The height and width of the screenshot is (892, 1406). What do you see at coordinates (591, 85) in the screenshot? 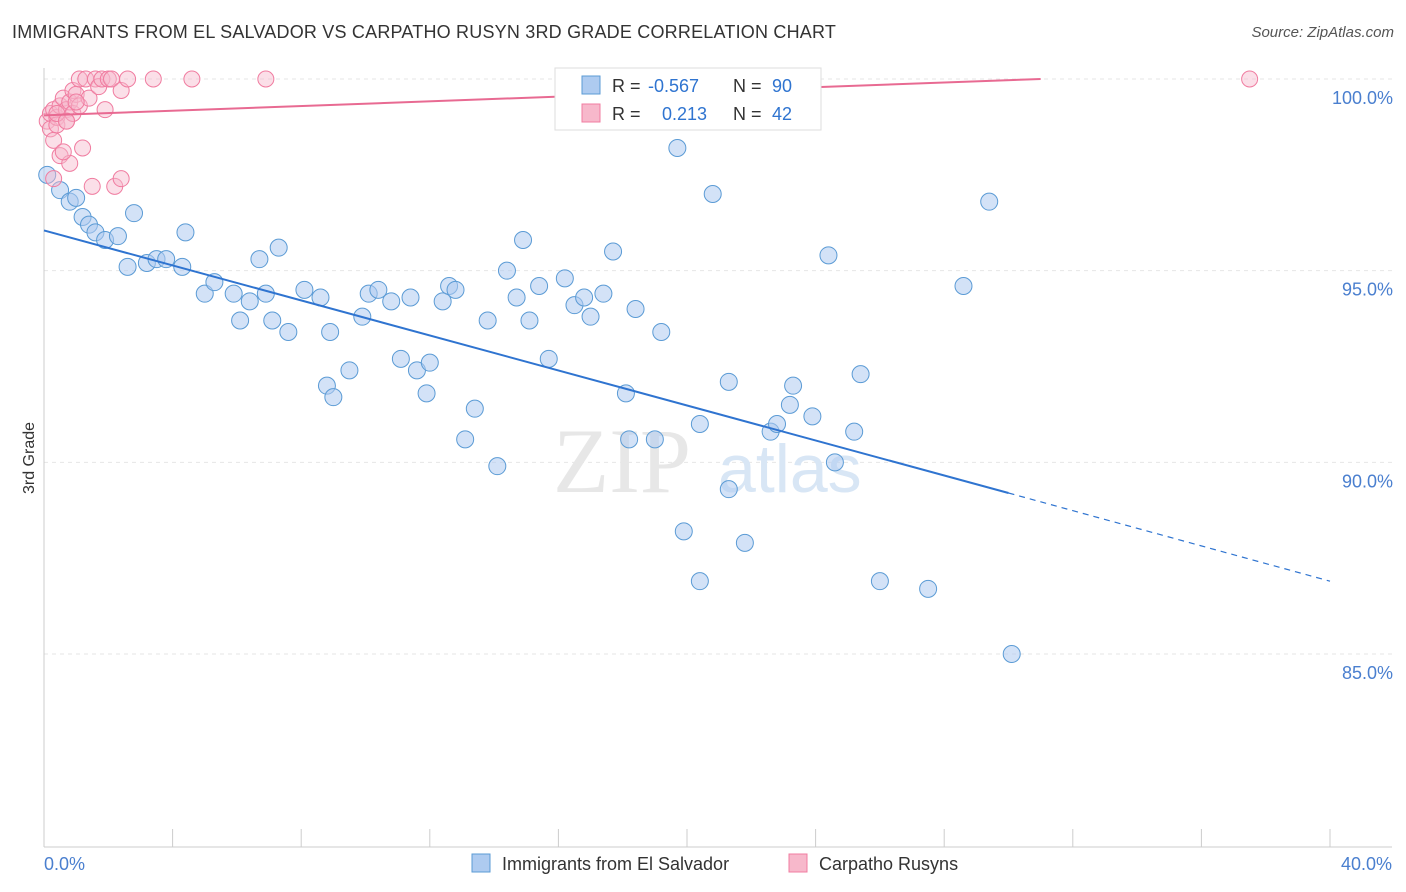
I see `legend-top-swatch-blue` at bounding box center [591, 85].